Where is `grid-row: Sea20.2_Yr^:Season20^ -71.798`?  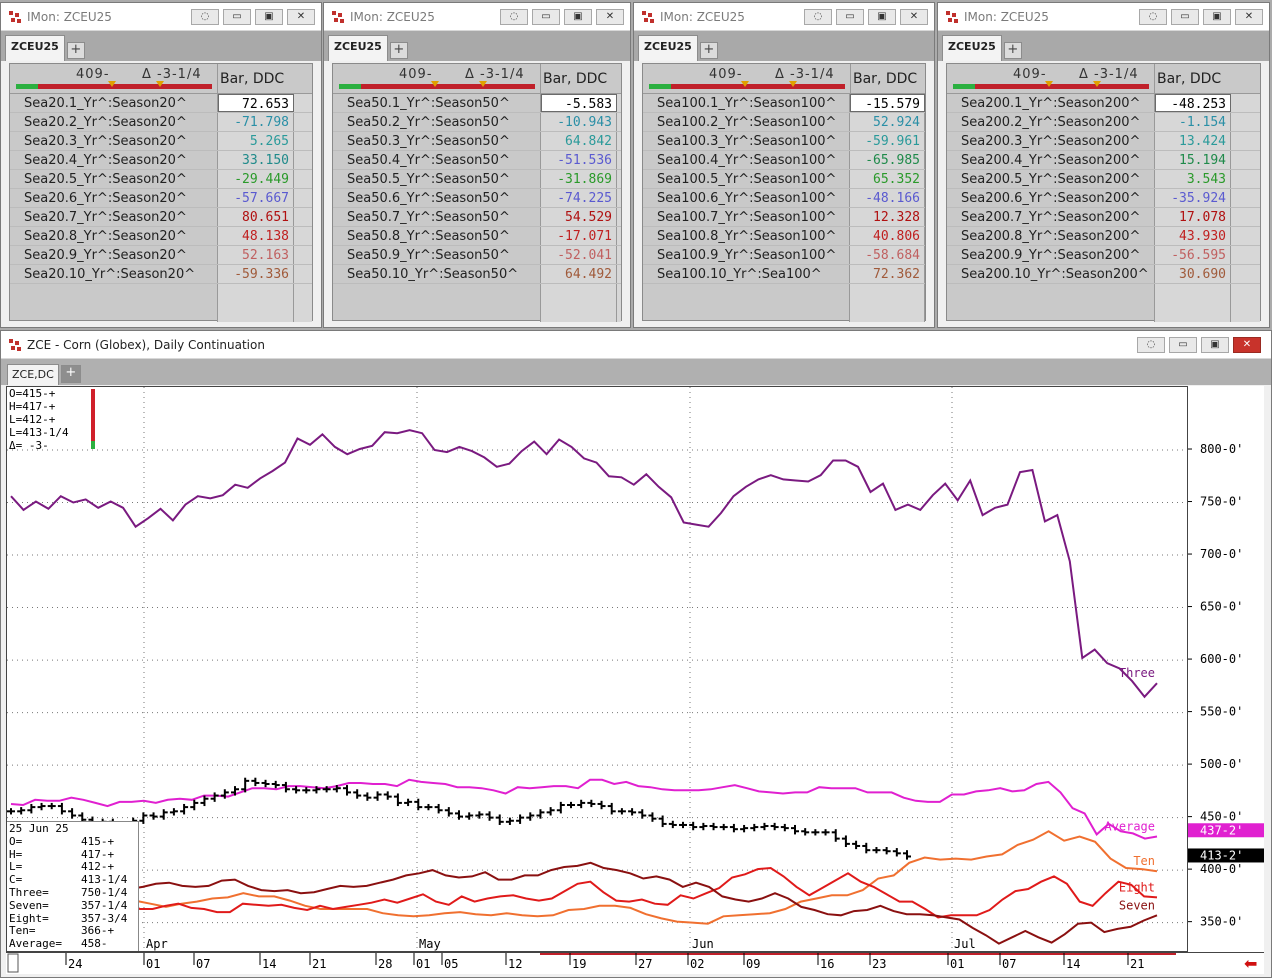 grid-row: Sea20.2_Yr^:Season20^ -71.798 is located at coordinates (161, 122).